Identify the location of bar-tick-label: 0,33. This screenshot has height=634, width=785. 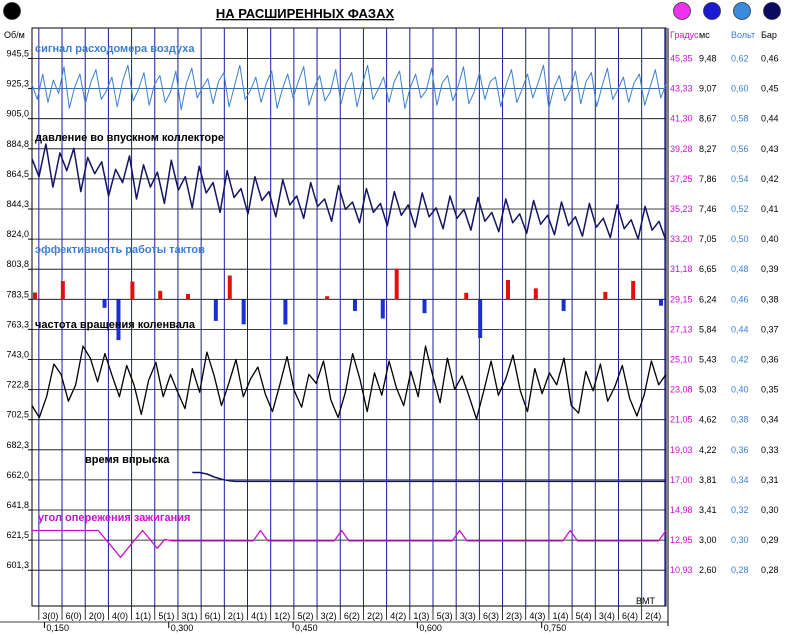
(770, 450).